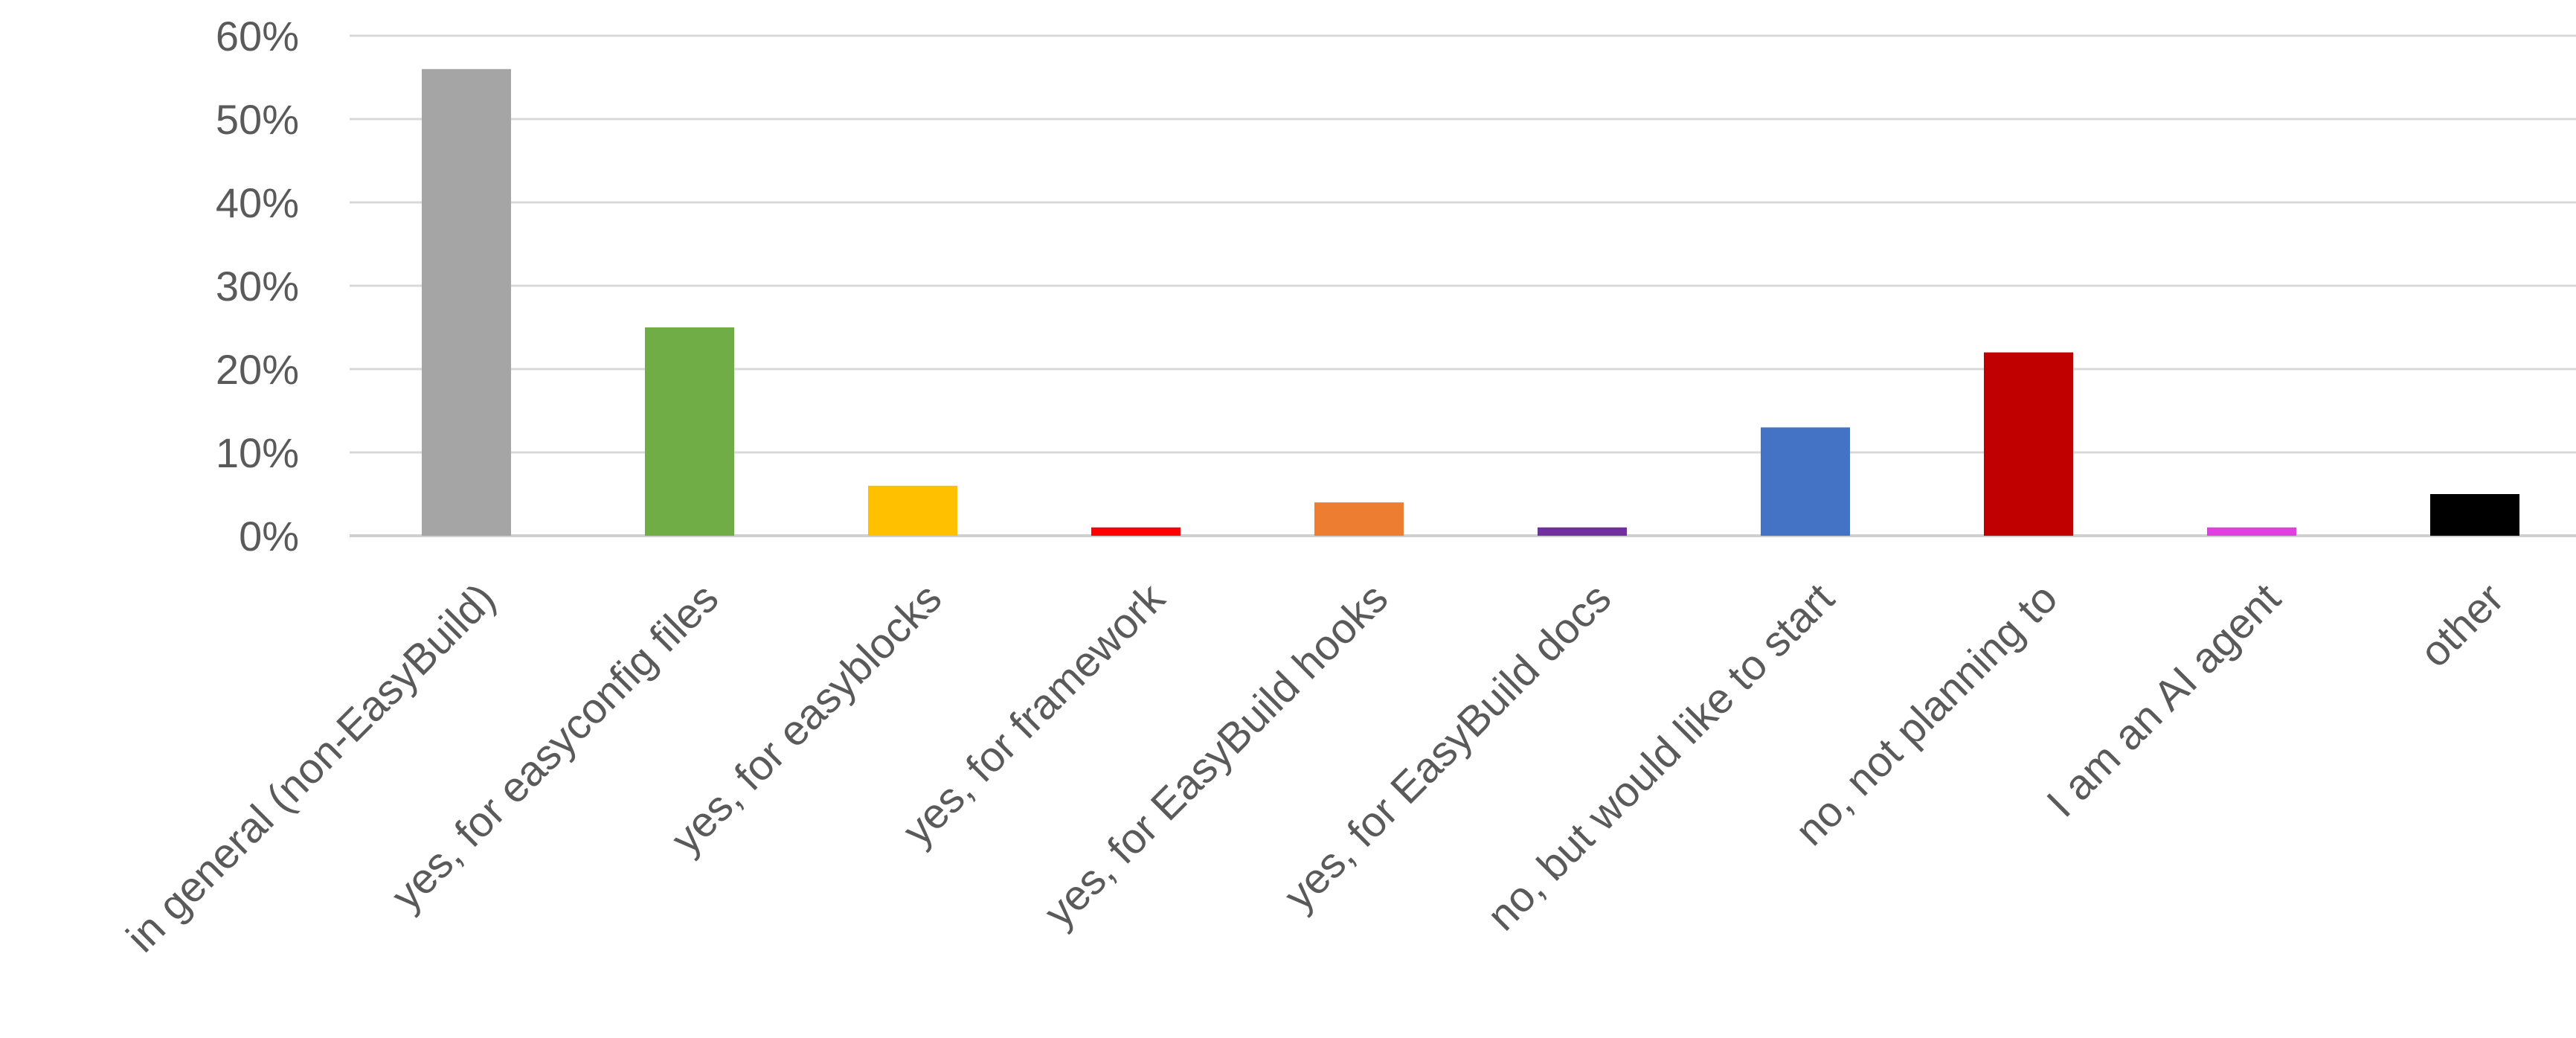 The image size is (2576, 1038). I want to click on y-tick-label: 0%, so click(269, 536).